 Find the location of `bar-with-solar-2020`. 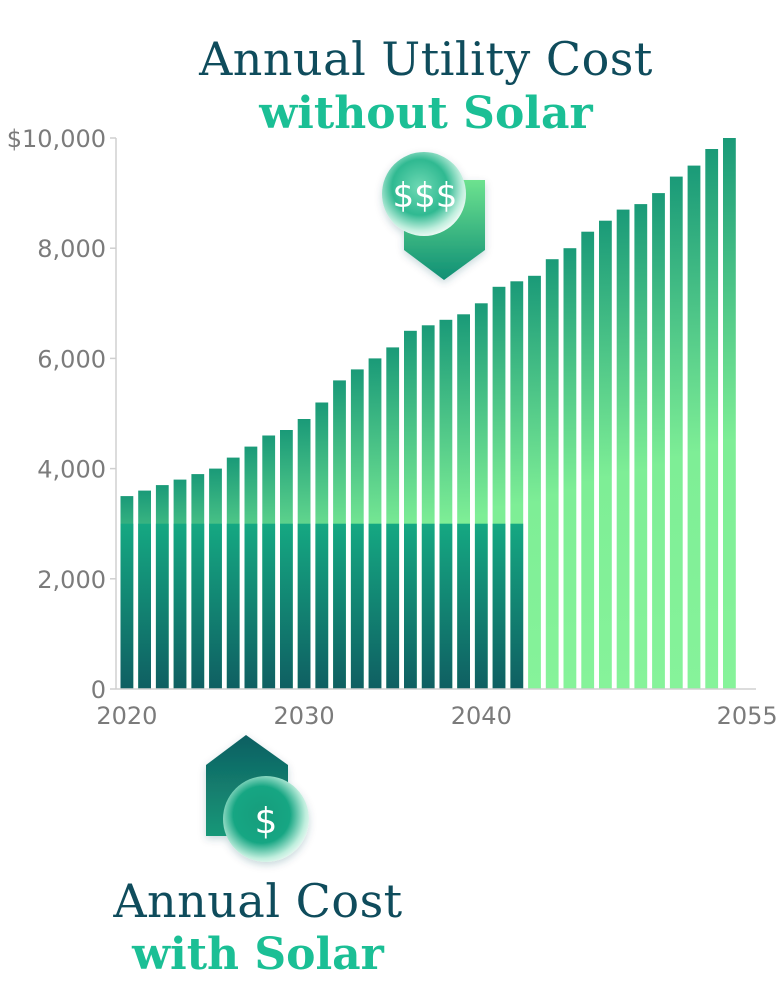

bar-with-solar-2020 is located at coordinates (127, 606).